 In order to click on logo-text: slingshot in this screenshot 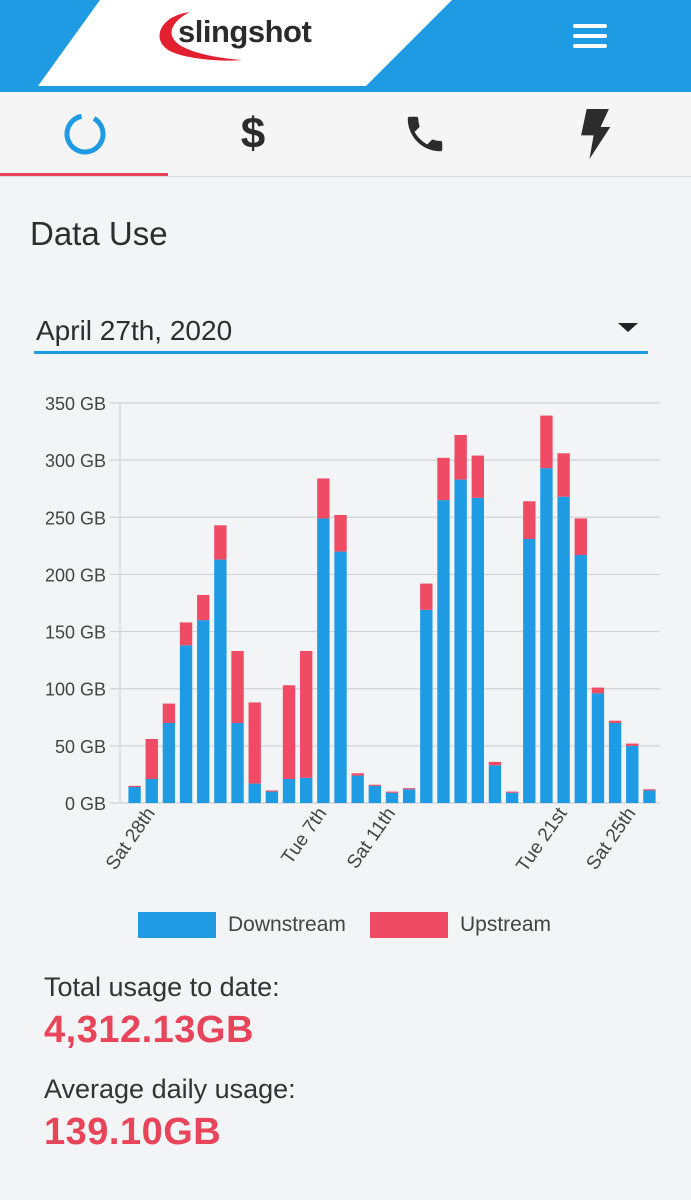, I will do `click(245, 31)`.